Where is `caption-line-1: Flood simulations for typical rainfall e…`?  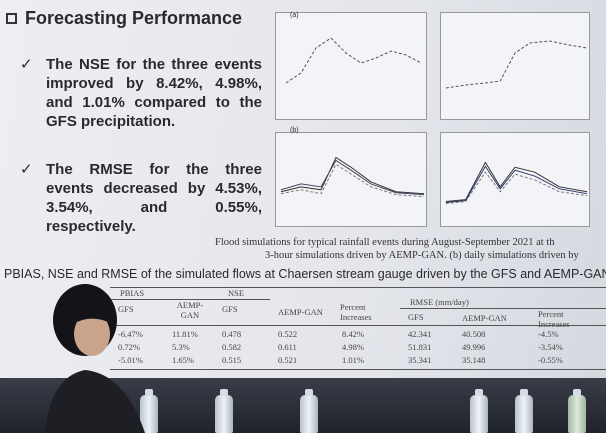 caption-line-1: Flood simulations for typical rainfall e… is located at coordinates (385, 242).